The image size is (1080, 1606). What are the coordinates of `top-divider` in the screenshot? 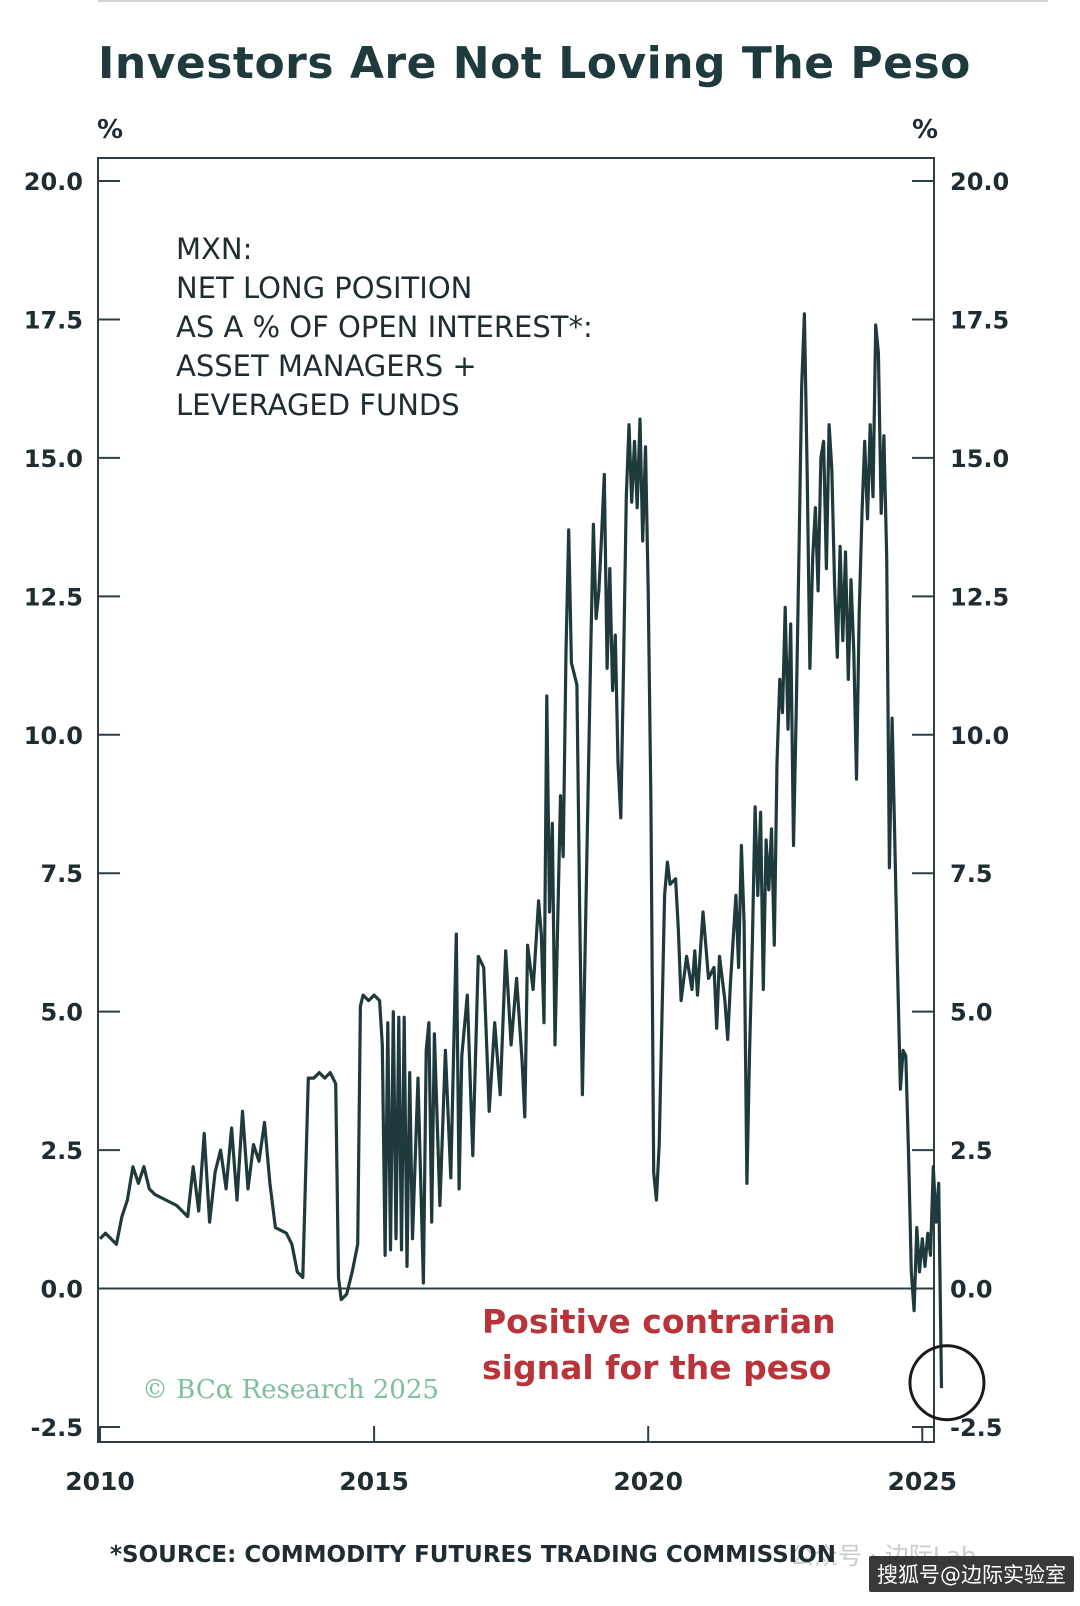 It's located at (573, 1).